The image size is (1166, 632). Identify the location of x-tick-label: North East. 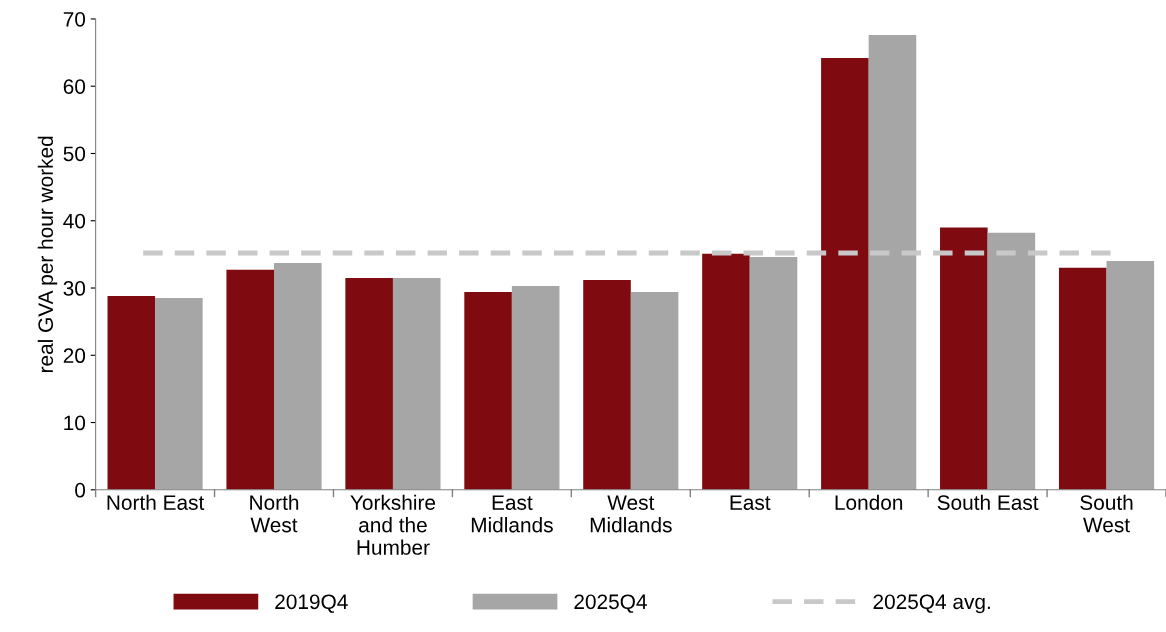
(156, 502).